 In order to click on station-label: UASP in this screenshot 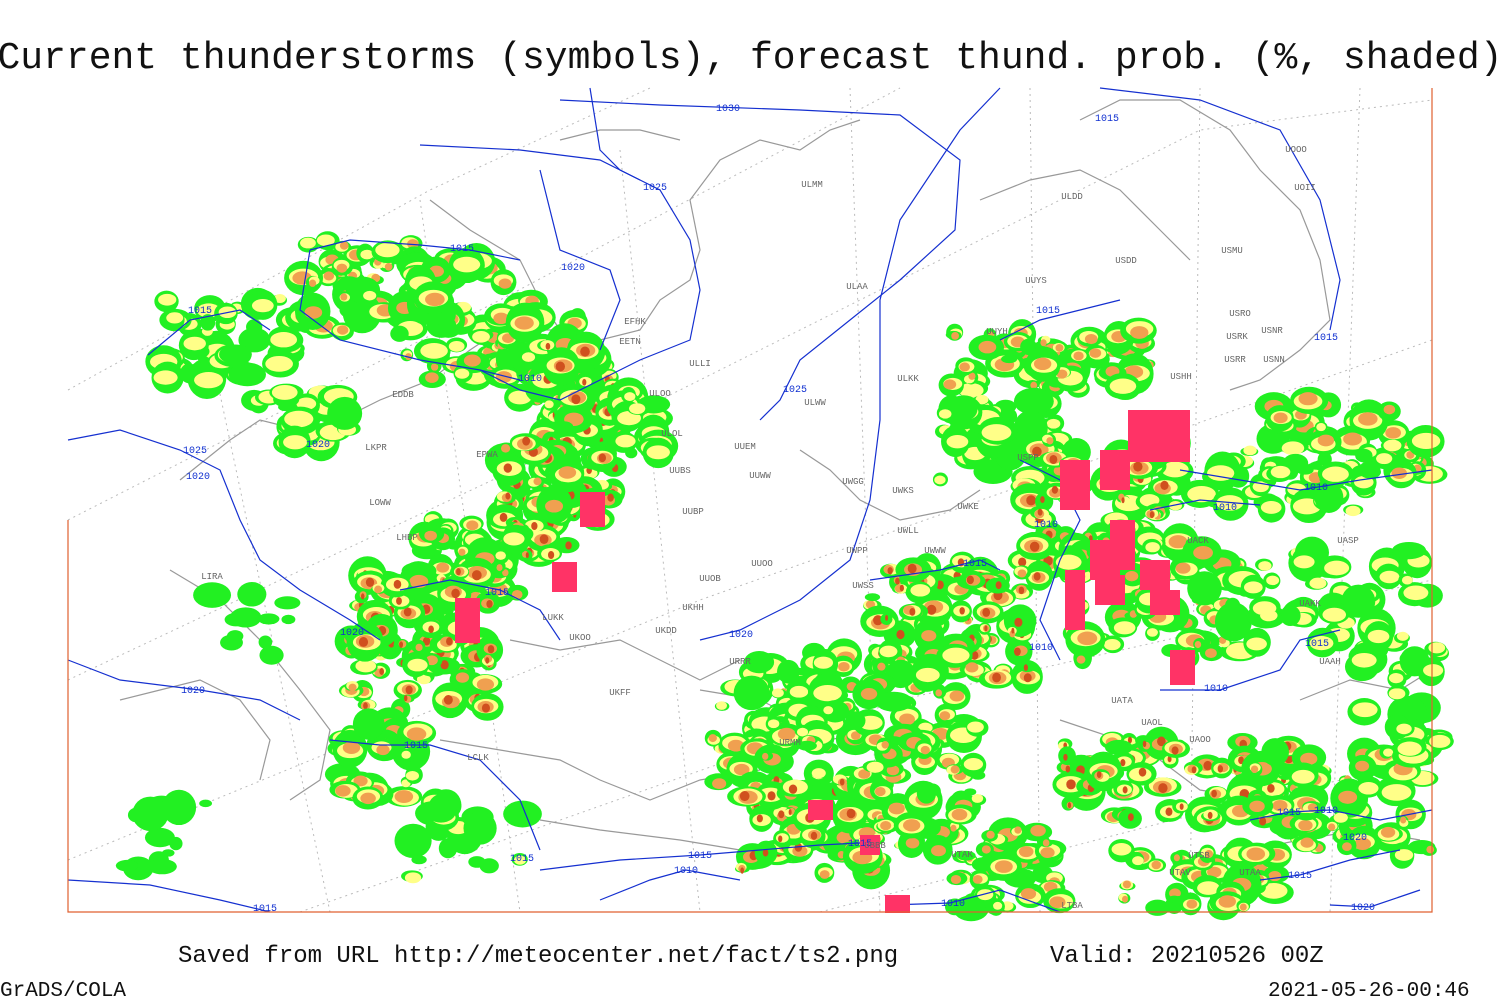, I will do `click(1348, 541)`.